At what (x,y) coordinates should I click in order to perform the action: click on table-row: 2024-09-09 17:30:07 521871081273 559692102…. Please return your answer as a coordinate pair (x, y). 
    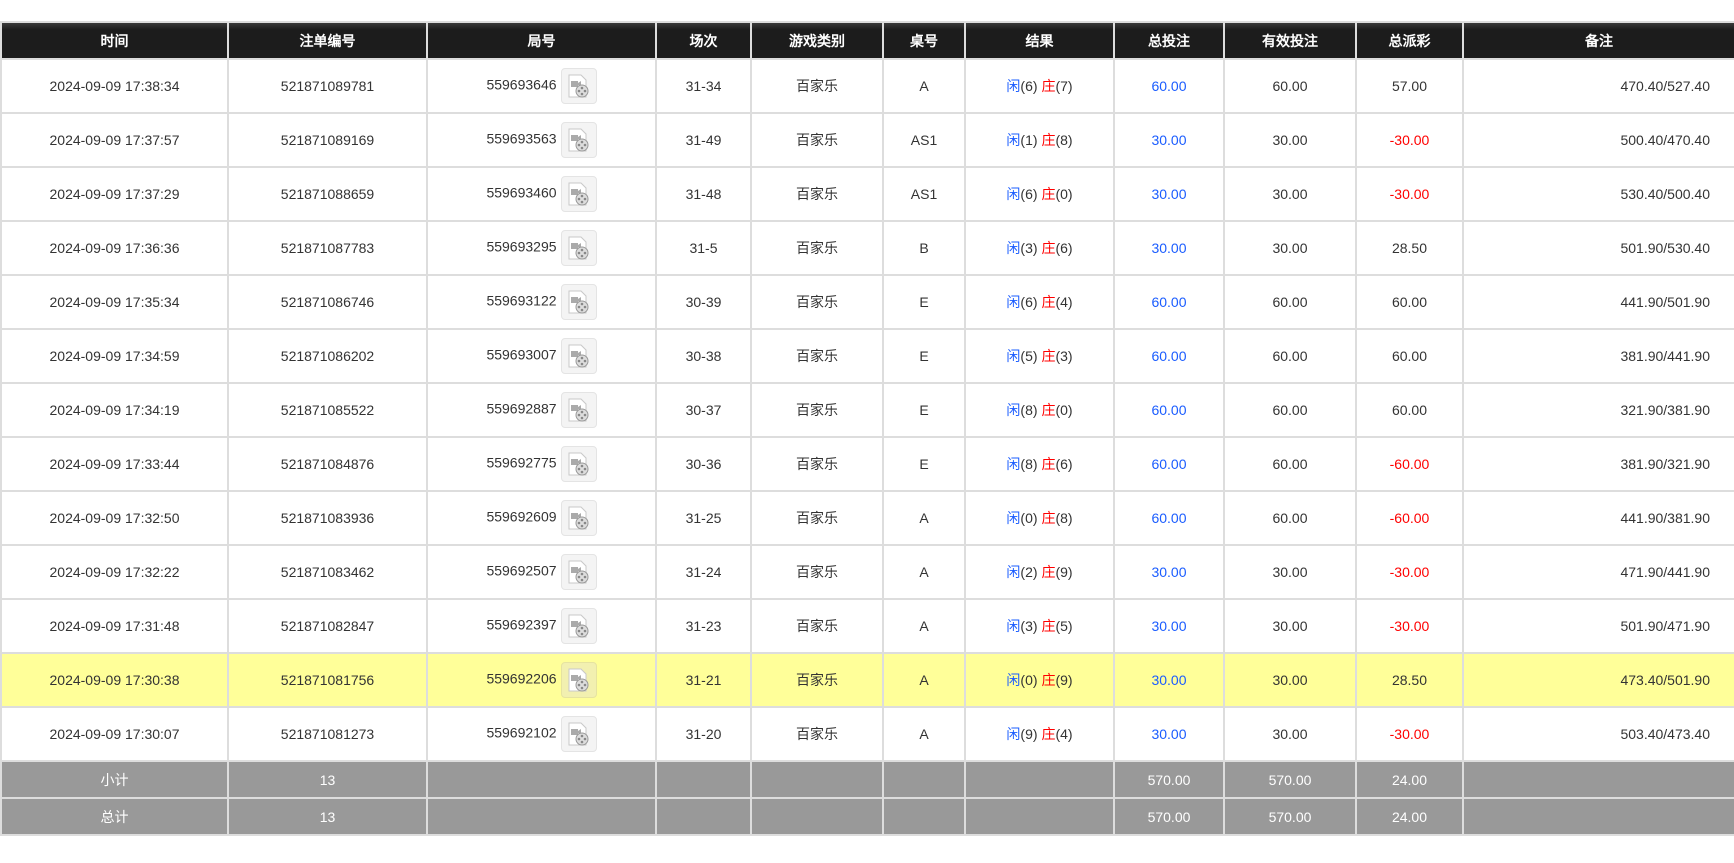
    Looking at the image, I should click on (867, 734).